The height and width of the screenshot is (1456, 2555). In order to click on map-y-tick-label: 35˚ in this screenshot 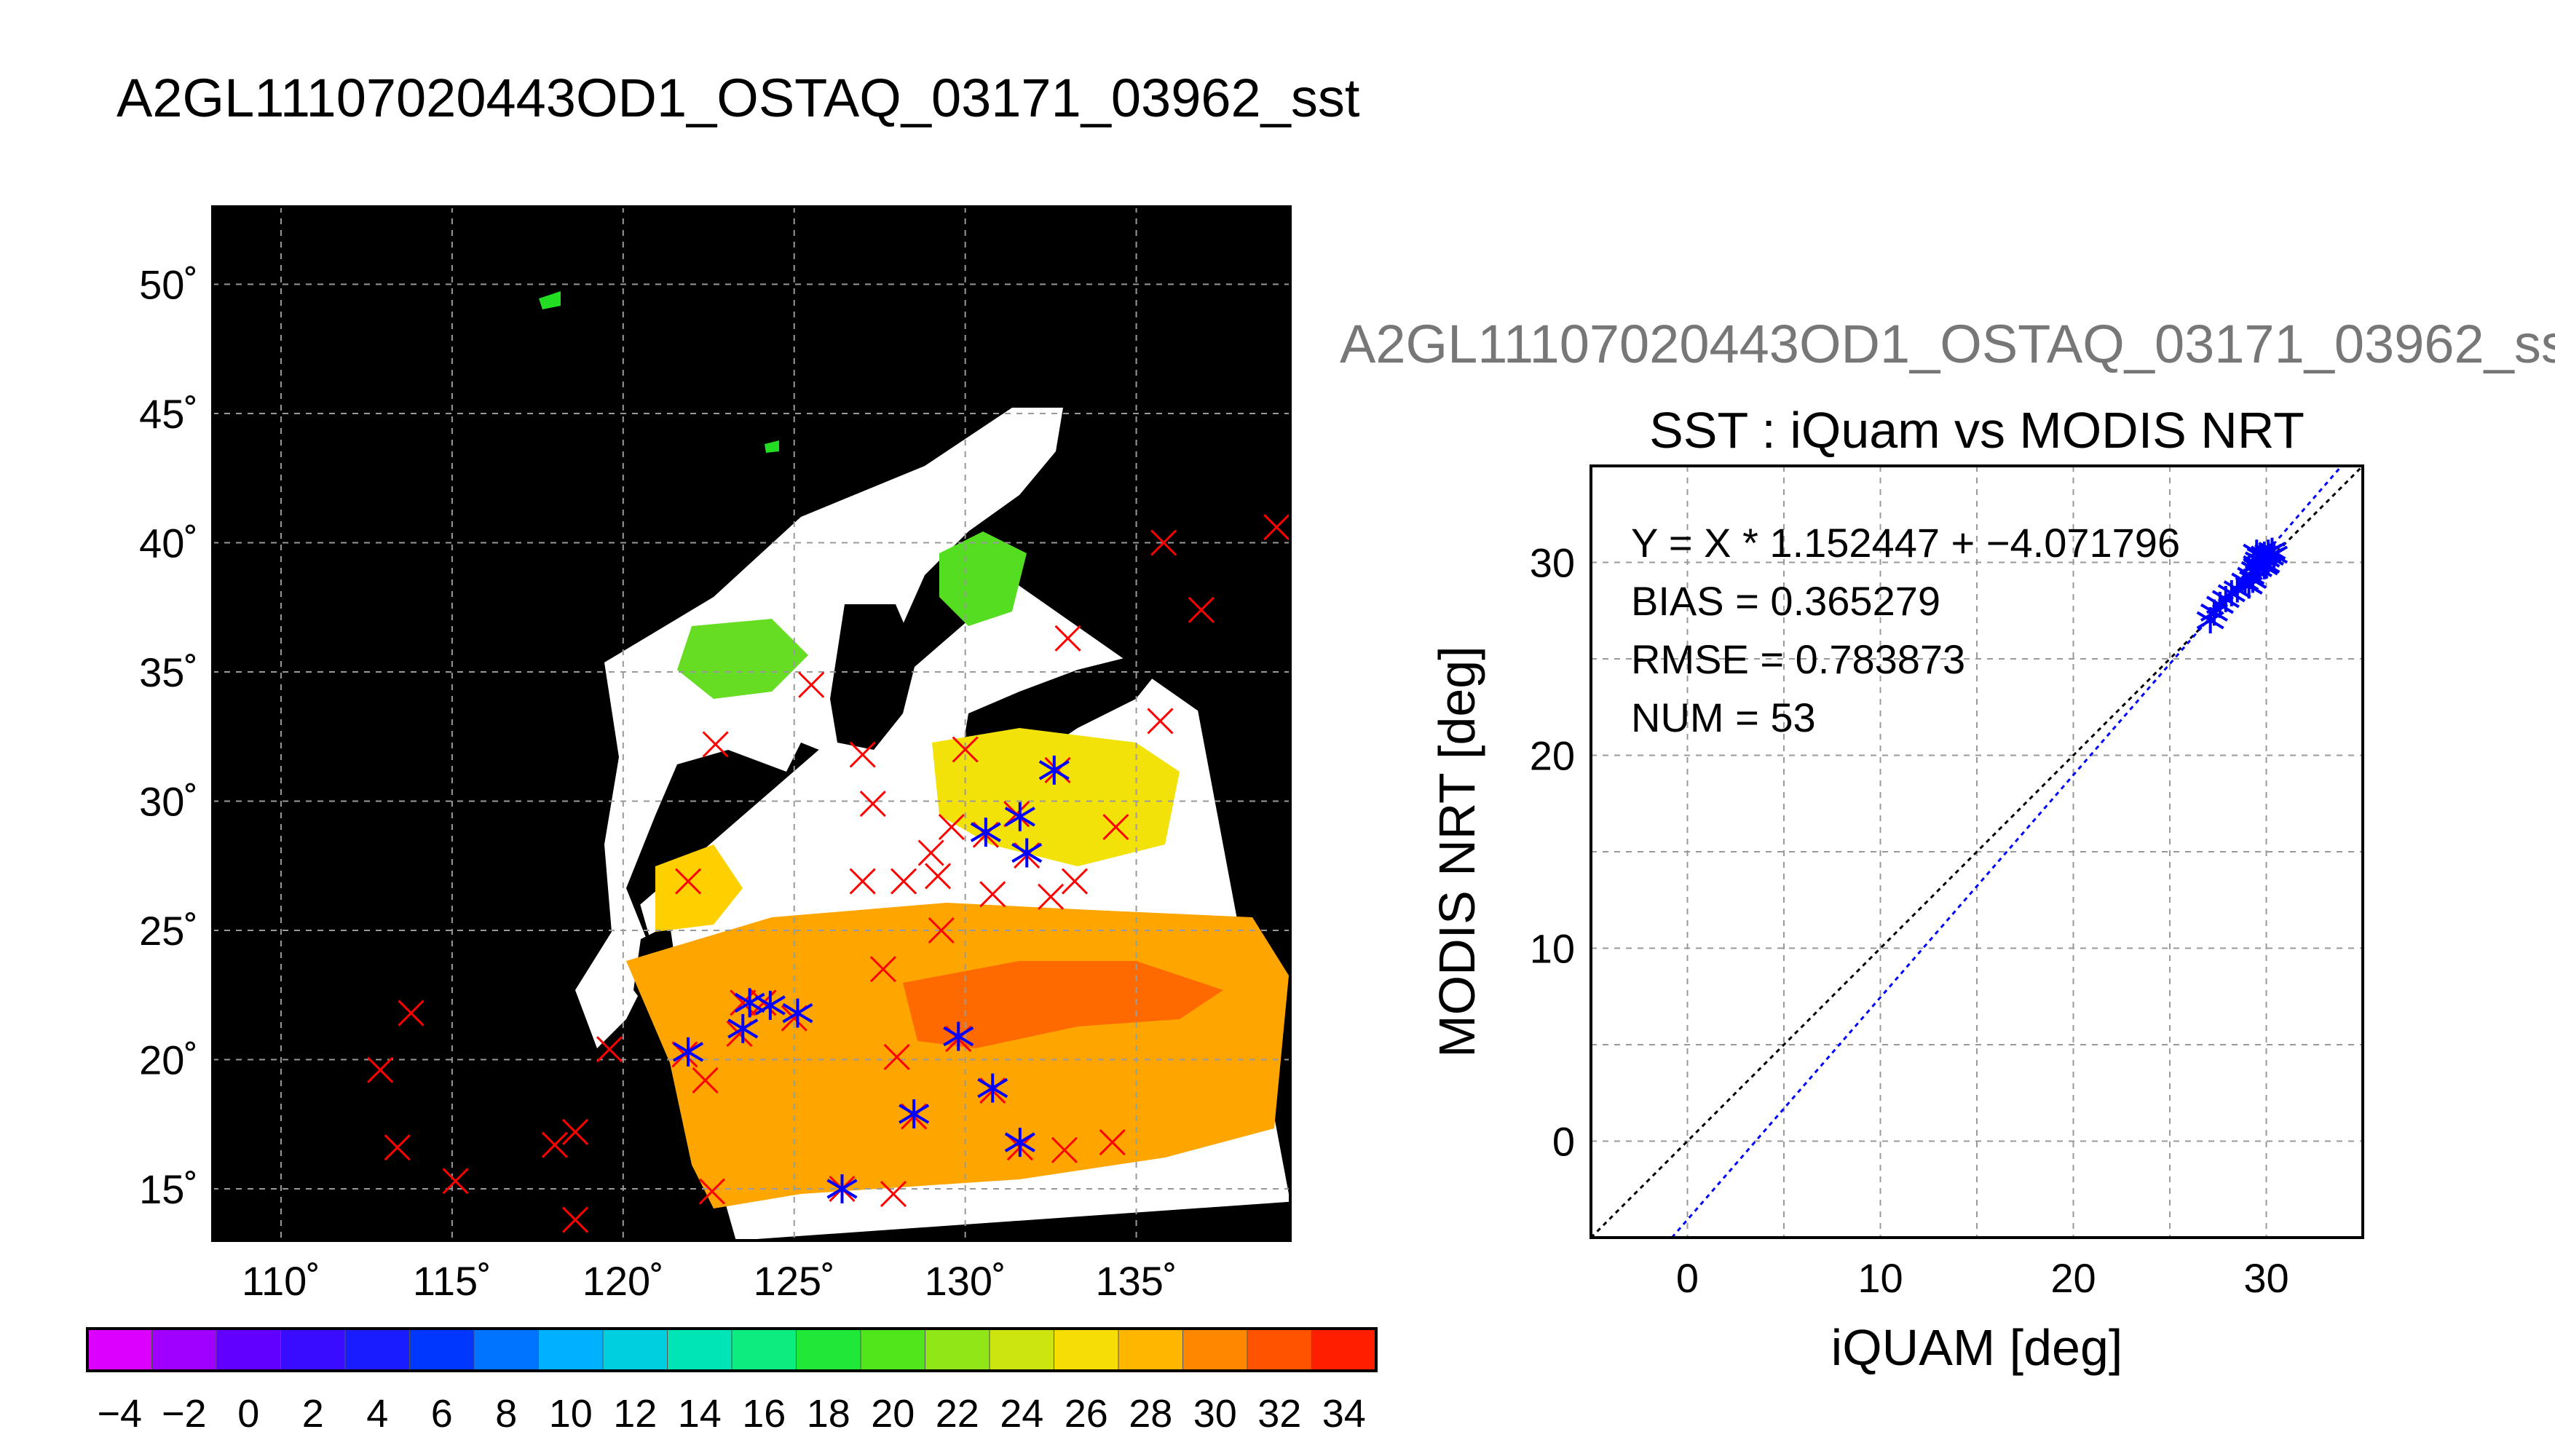, I will do `click(168, 672)`.